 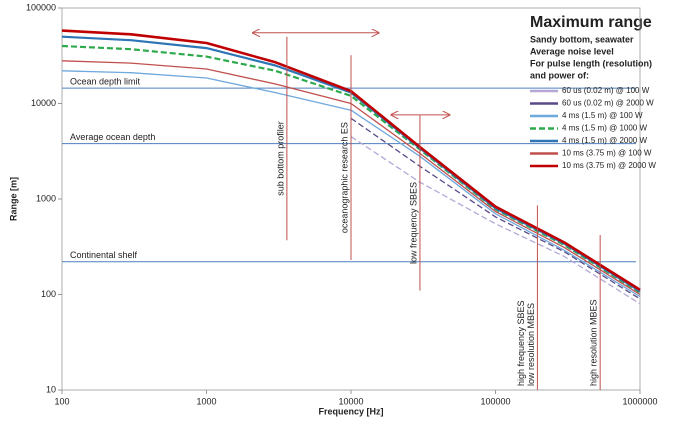 What do you see at coordinates (495, 401) in the screenshot?
I see `x-tick-label: 100000` at bounding box center [495, 401].